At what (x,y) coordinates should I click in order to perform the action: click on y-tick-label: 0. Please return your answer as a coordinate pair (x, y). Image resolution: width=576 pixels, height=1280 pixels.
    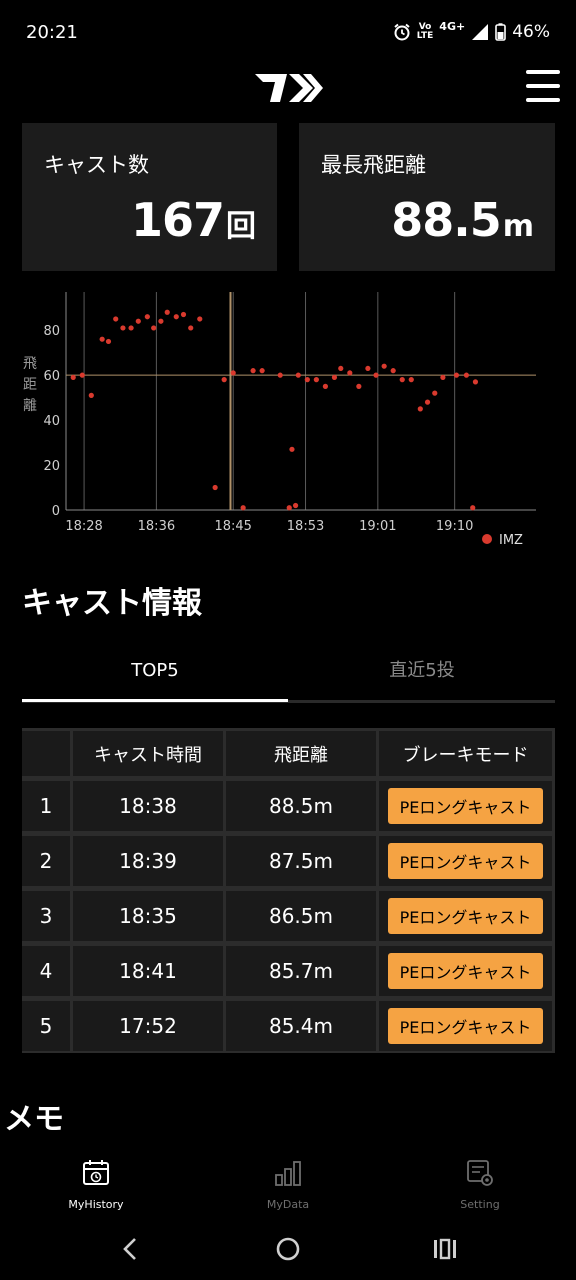
    Looking at the image, I should click on (56, 511).